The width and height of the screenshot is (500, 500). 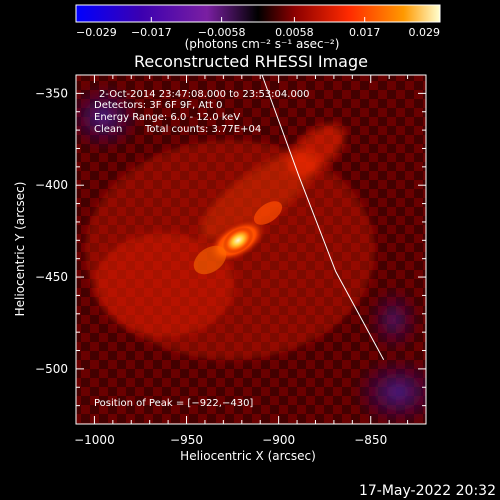 What do you see at coordinates (258, 13) in the screenshot?
I see `colorbar-gradient-bar` at bounding box center [258, 13].